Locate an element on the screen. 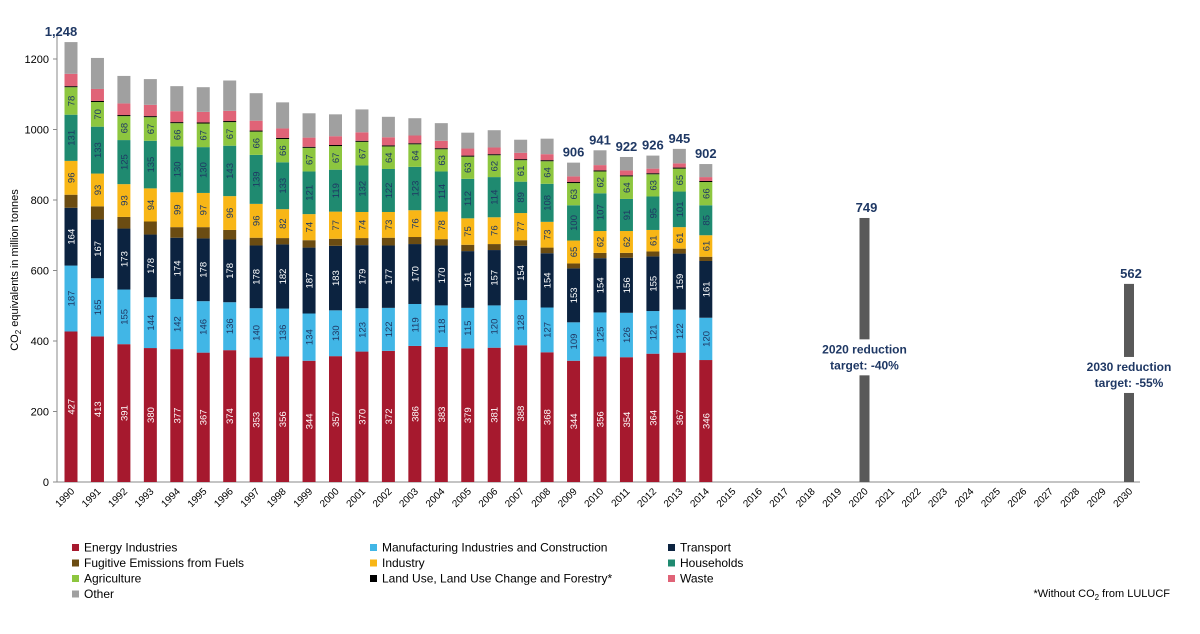  x-tick-label: 1993 is located at coordinates (145, 498).